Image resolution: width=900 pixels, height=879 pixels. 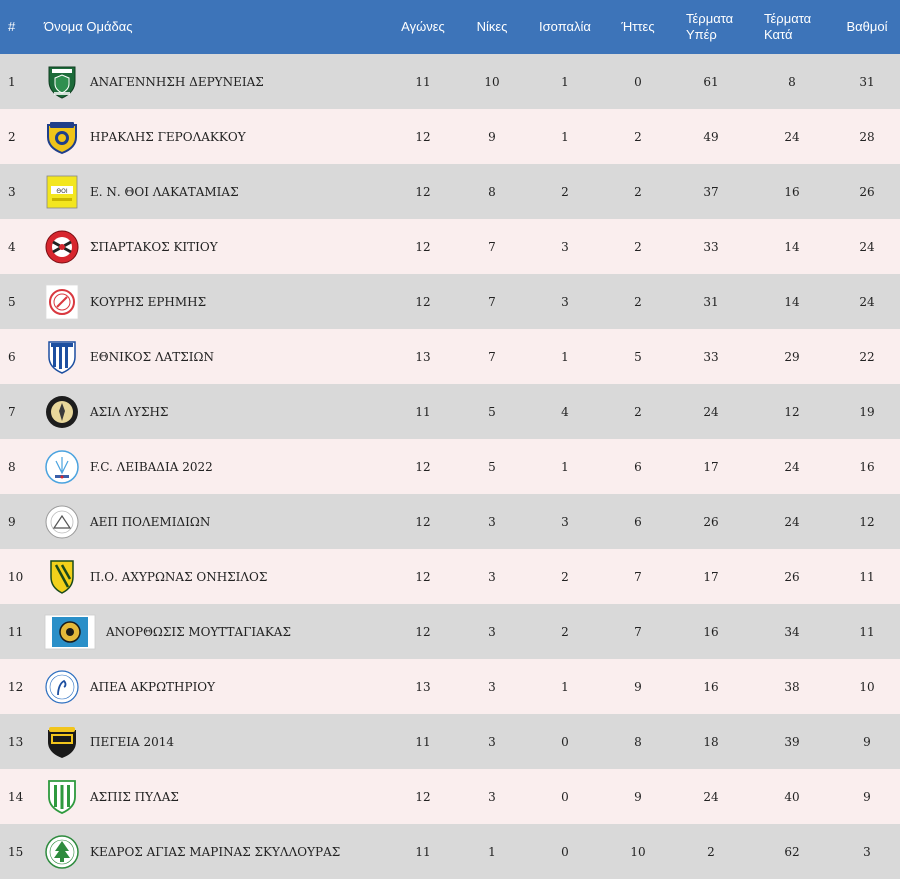 I want to click on cell-team: ΑΠΕΑ ΑΚΡΩΤΗΡΙΟΥ, so click(x=216, y=686).